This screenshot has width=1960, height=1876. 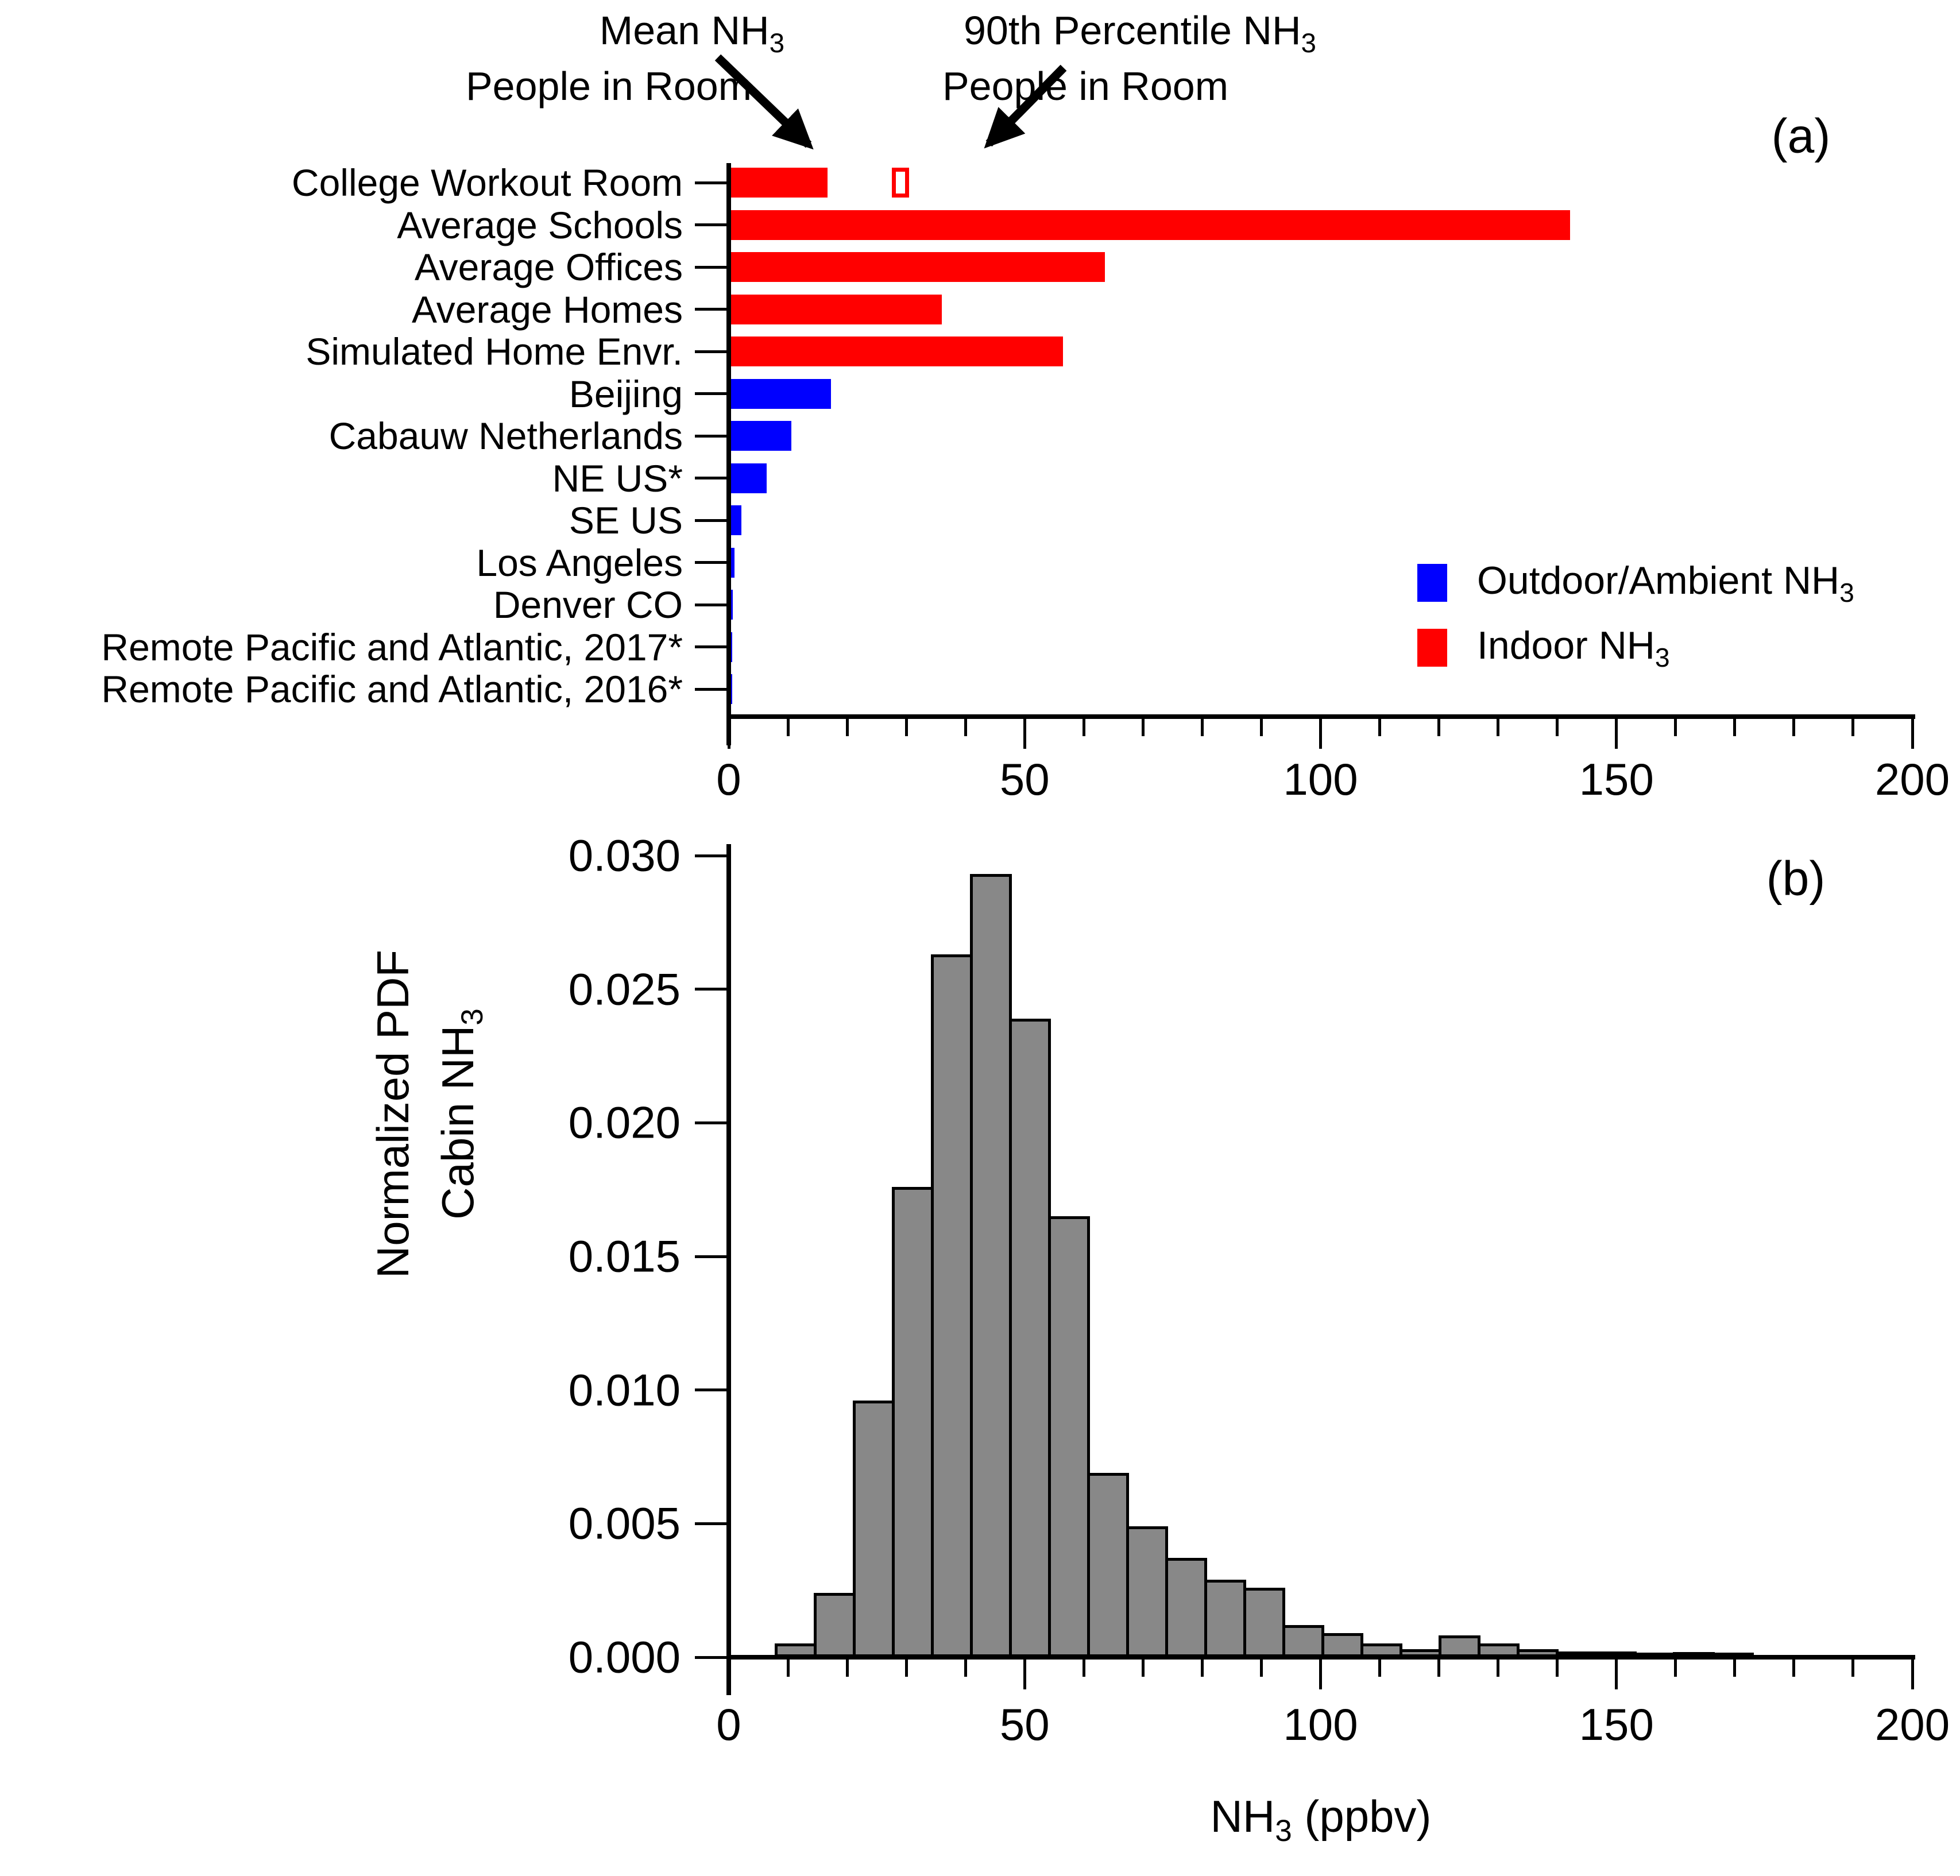 I want to click on panel-b-y-tick-label: 0.020, so click(x=624, y=1122).